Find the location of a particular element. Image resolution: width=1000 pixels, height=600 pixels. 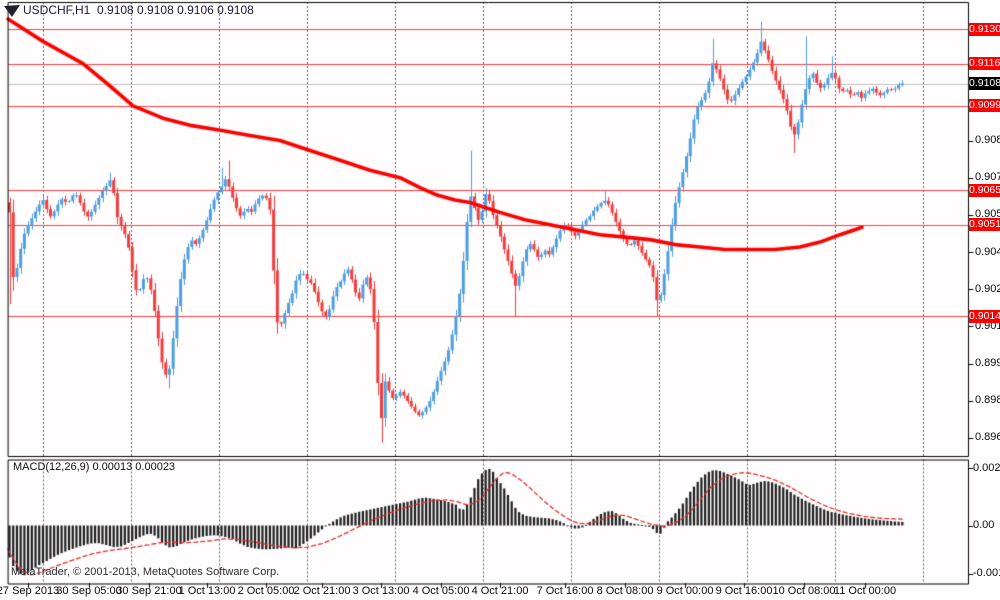

price-tick-label: 0.8995 is located at coordinates (987, 363).